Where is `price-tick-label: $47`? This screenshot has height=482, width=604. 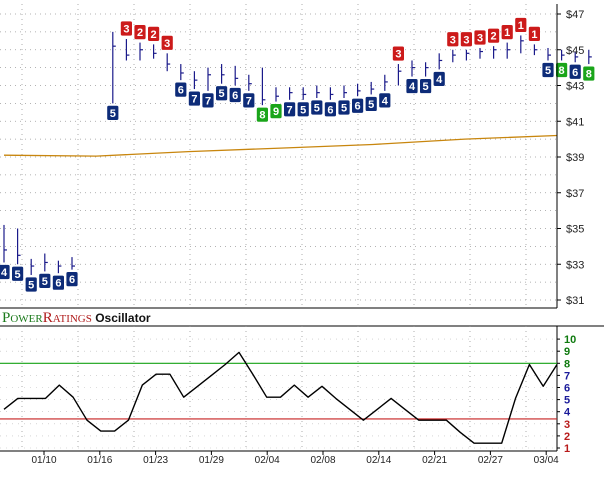
price-tick-label: $47 is located at coordinates (575, 15).